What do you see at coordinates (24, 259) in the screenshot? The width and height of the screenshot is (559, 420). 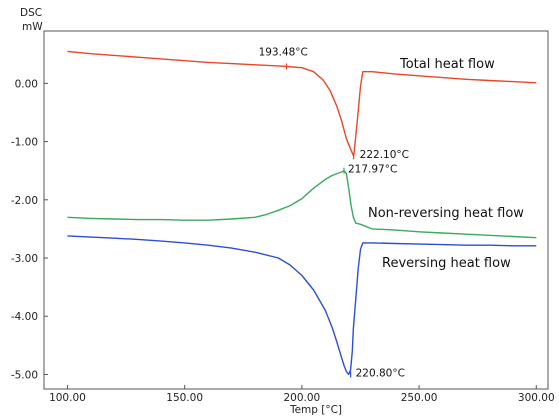 I see `y-tick-label: -3.00` at bounding box center [24, 259].